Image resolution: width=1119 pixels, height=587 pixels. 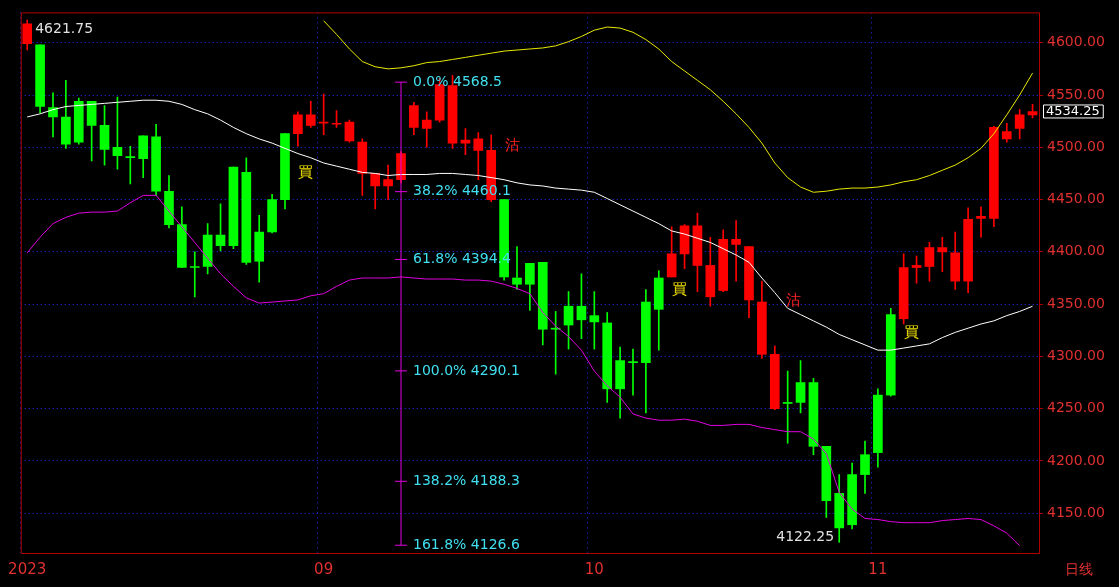 What do you see at coordinates (1076, 145) in the screenshot?
I see `y-tick-label: 4500.00` at bounding box center [1076, 145].